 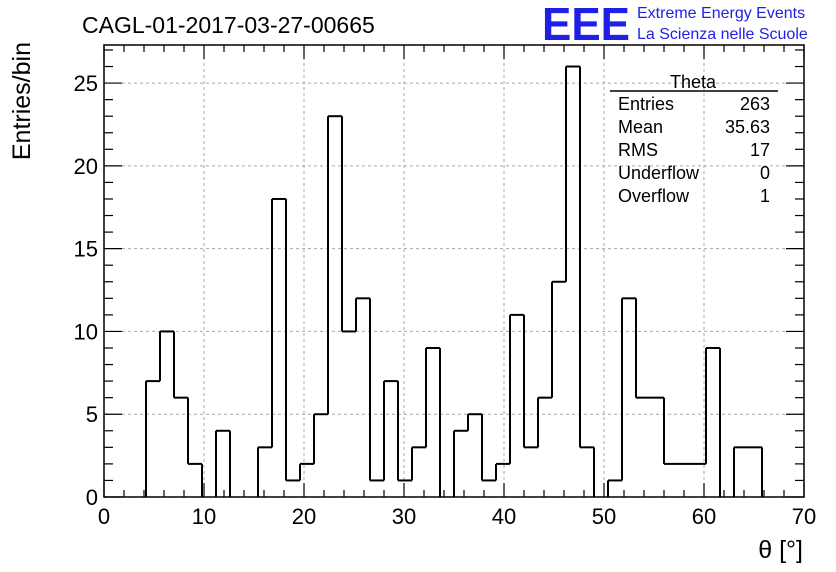 I want to click on stats-title: Theta, so click(x=693, y=82).